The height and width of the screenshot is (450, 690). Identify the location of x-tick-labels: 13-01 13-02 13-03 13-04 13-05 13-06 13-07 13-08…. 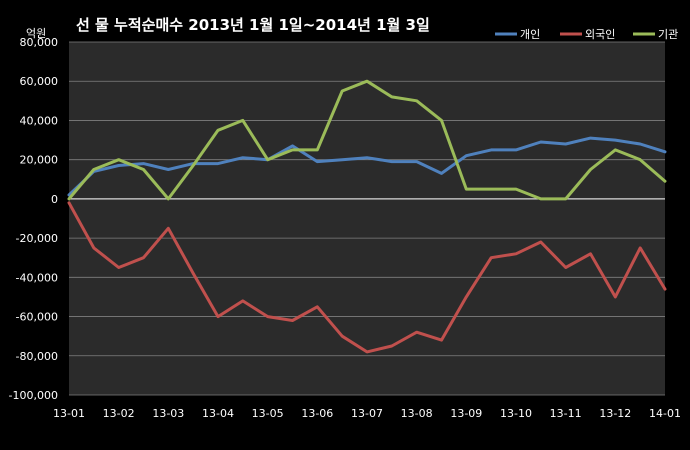
(367, 413).